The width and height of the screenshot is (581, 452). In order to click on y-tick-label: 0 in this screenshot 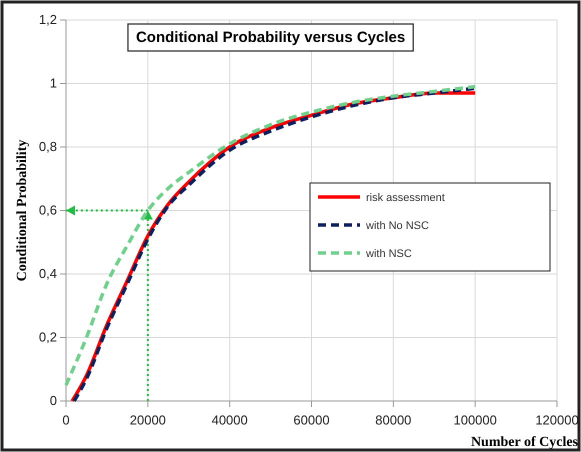, I will do `click(53, 400)`.